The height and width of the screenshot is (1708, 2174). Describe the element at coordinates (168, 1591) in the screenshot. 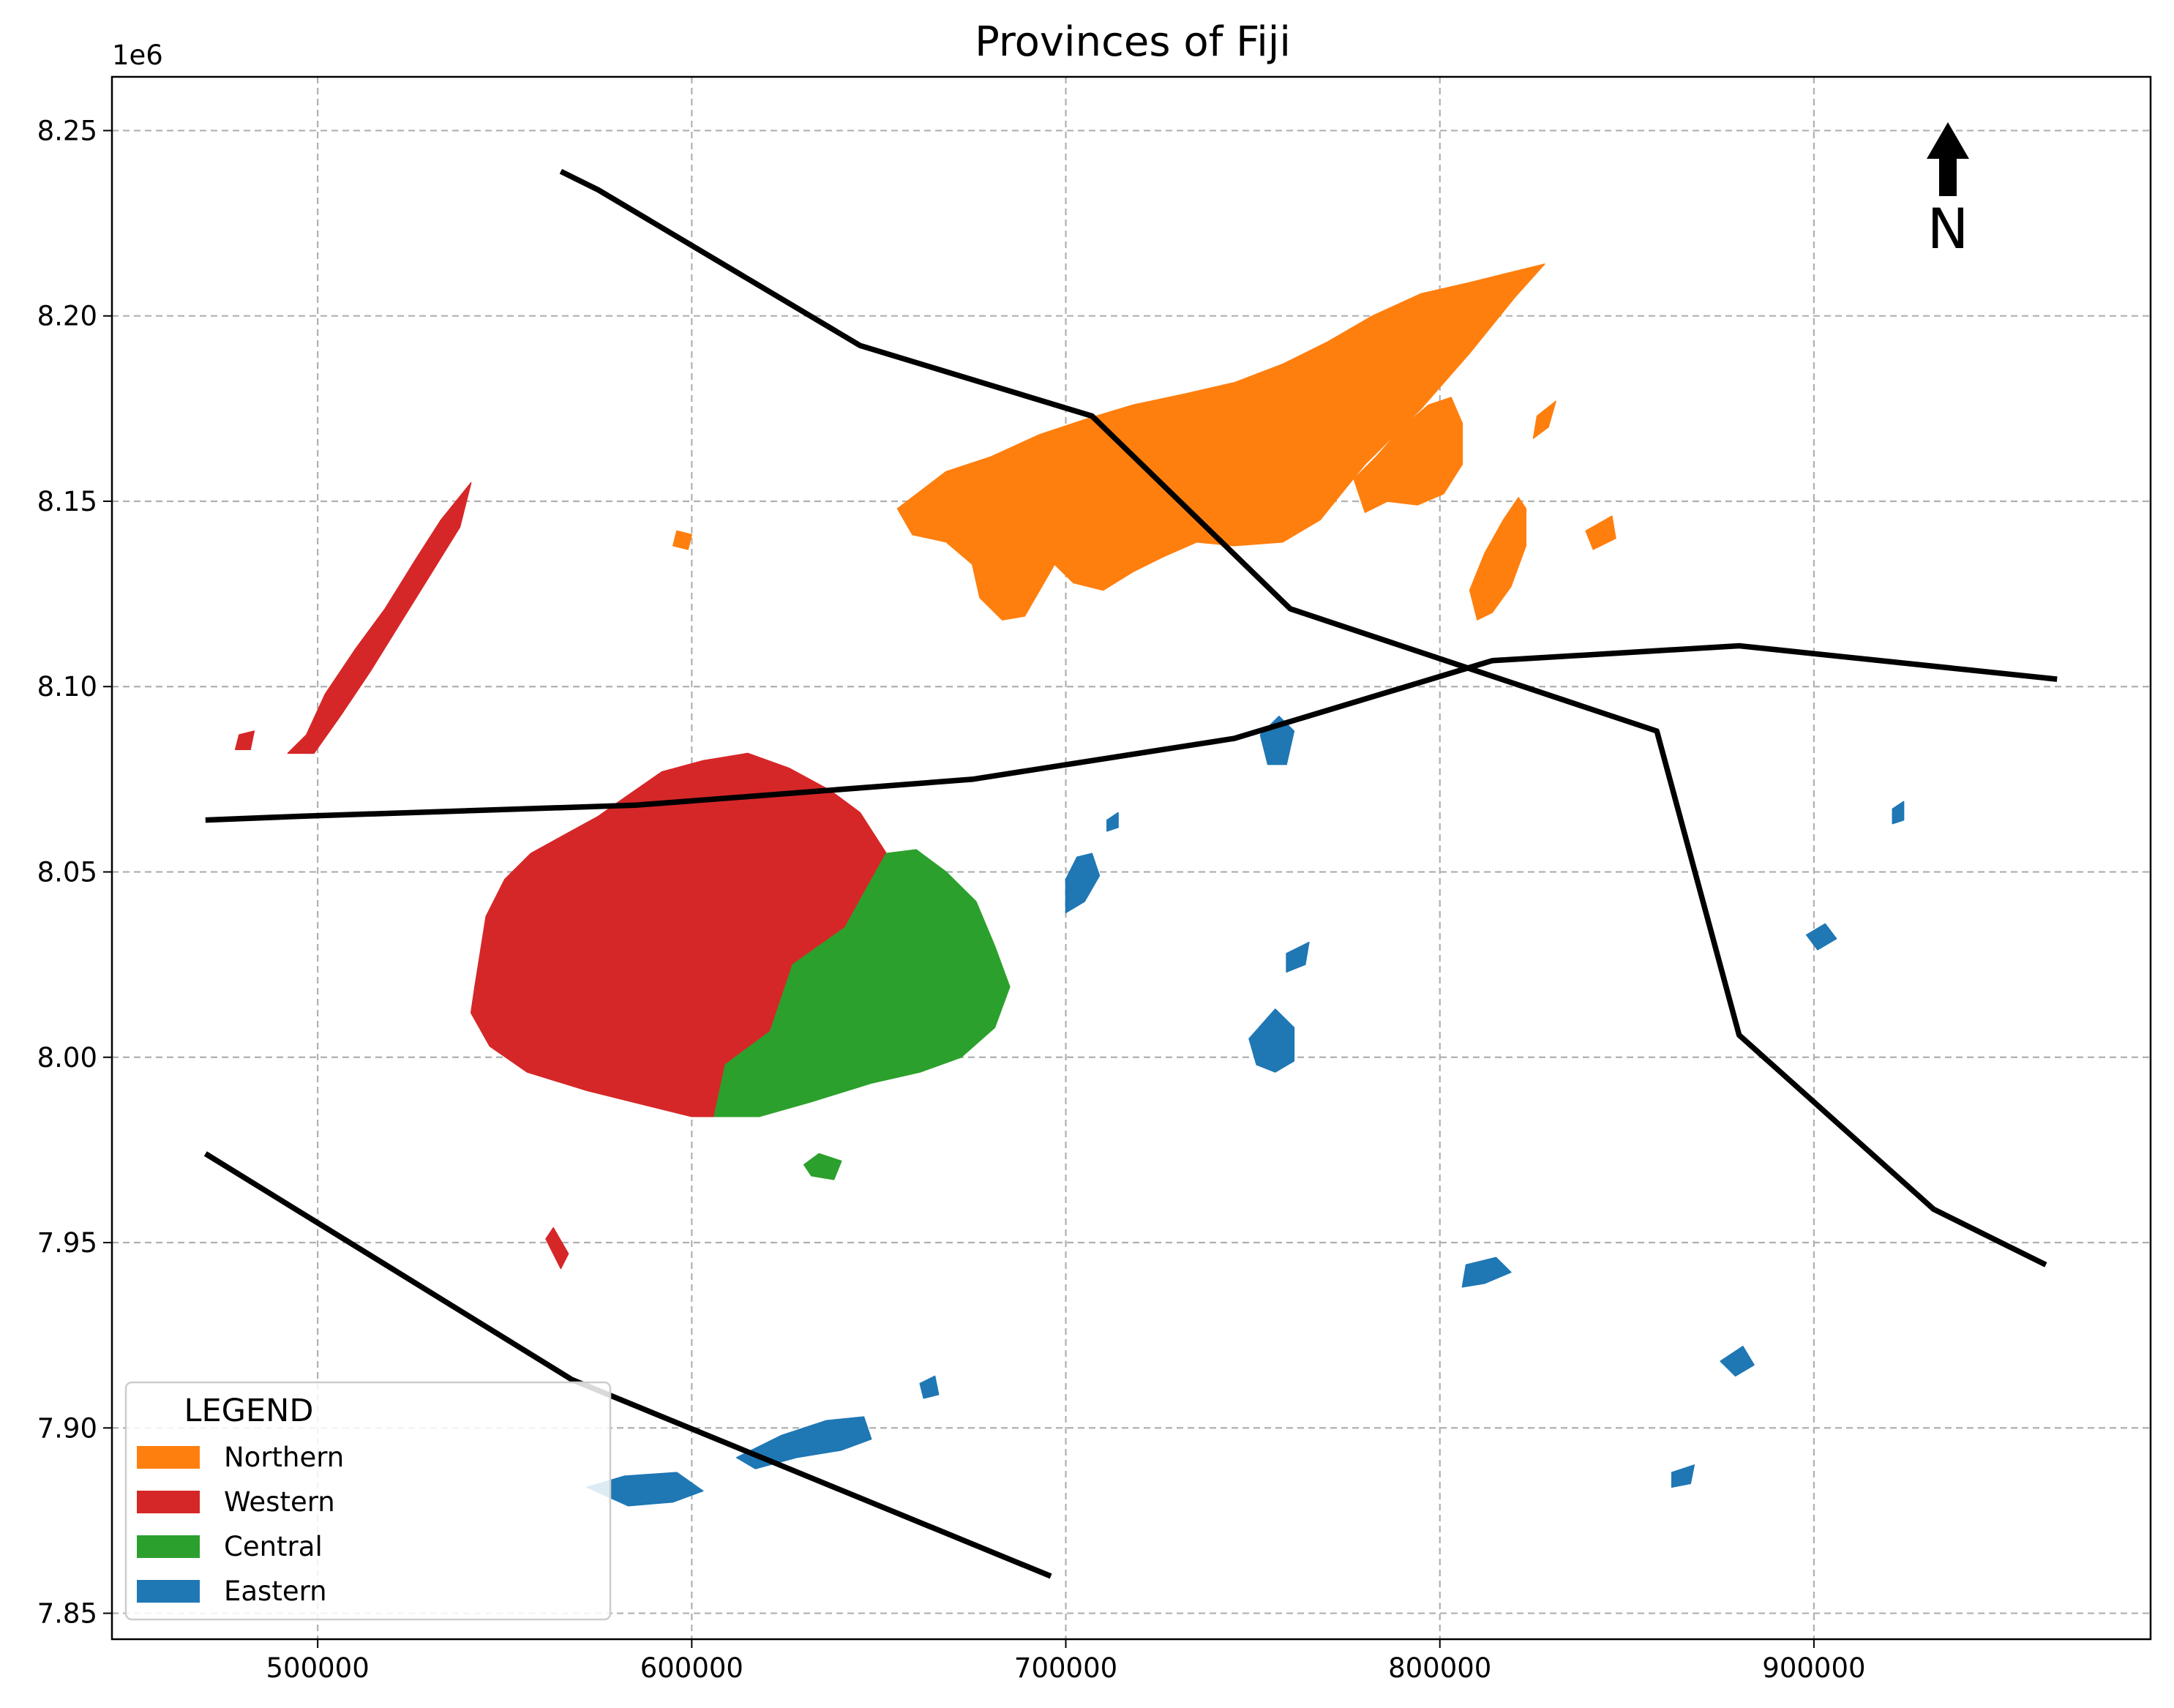

I see `legend-swatch-eastern` at that location.